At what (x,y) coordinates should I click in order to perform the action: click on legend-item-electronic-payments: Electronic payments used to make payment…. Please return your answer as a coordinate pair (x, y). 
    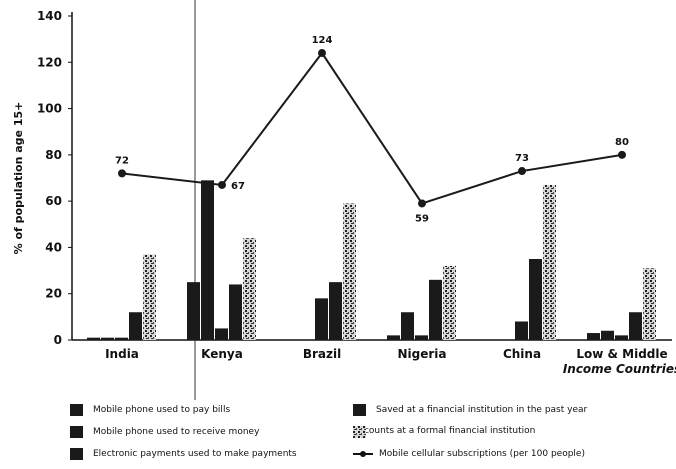
    Looking at the image, I should click on (183, 454).